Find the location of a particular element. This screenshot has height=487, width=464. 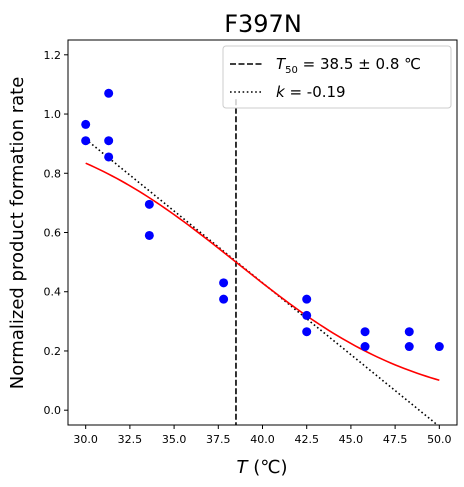

chart-title: F397N is located at coordinates (263, 24).